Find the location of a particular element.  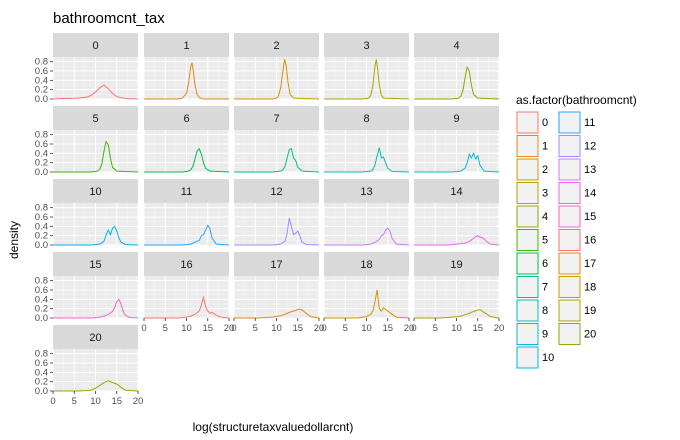

facet-panel-13: 13 is located at coordinates (366, 212).